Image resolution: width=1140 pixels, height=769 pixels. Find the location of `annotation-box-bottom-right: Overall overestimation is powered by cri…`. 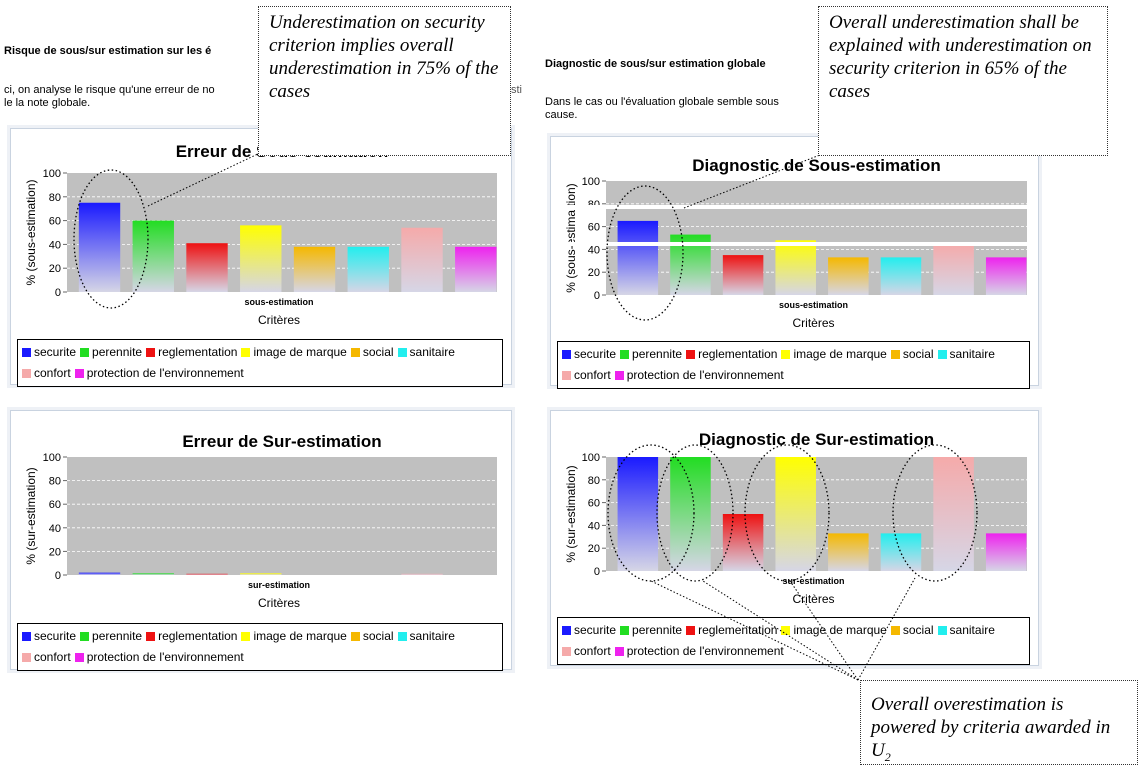

annotation-box-bottom-right: Overall overestimation is powered by cri… is located at coordinates (999, 722).